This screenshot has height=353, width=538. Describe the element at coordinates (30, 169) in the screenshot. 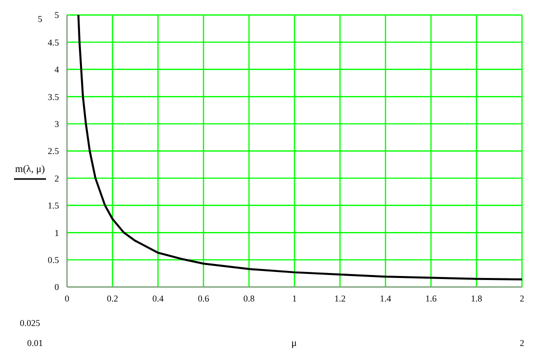

I see `y-axis-title: m(λ, μ)` at that location.